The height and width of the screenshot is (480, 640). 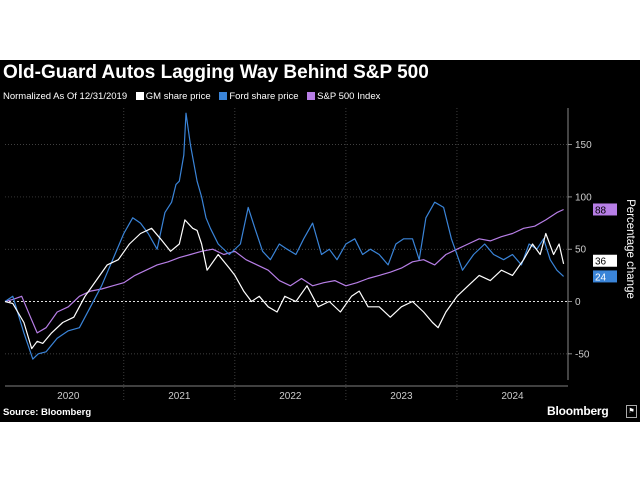 What do you see at coordinates (401, 396) in the screenshot?
I see `x-tick-label: 2023` at bounding box center [401, 396].